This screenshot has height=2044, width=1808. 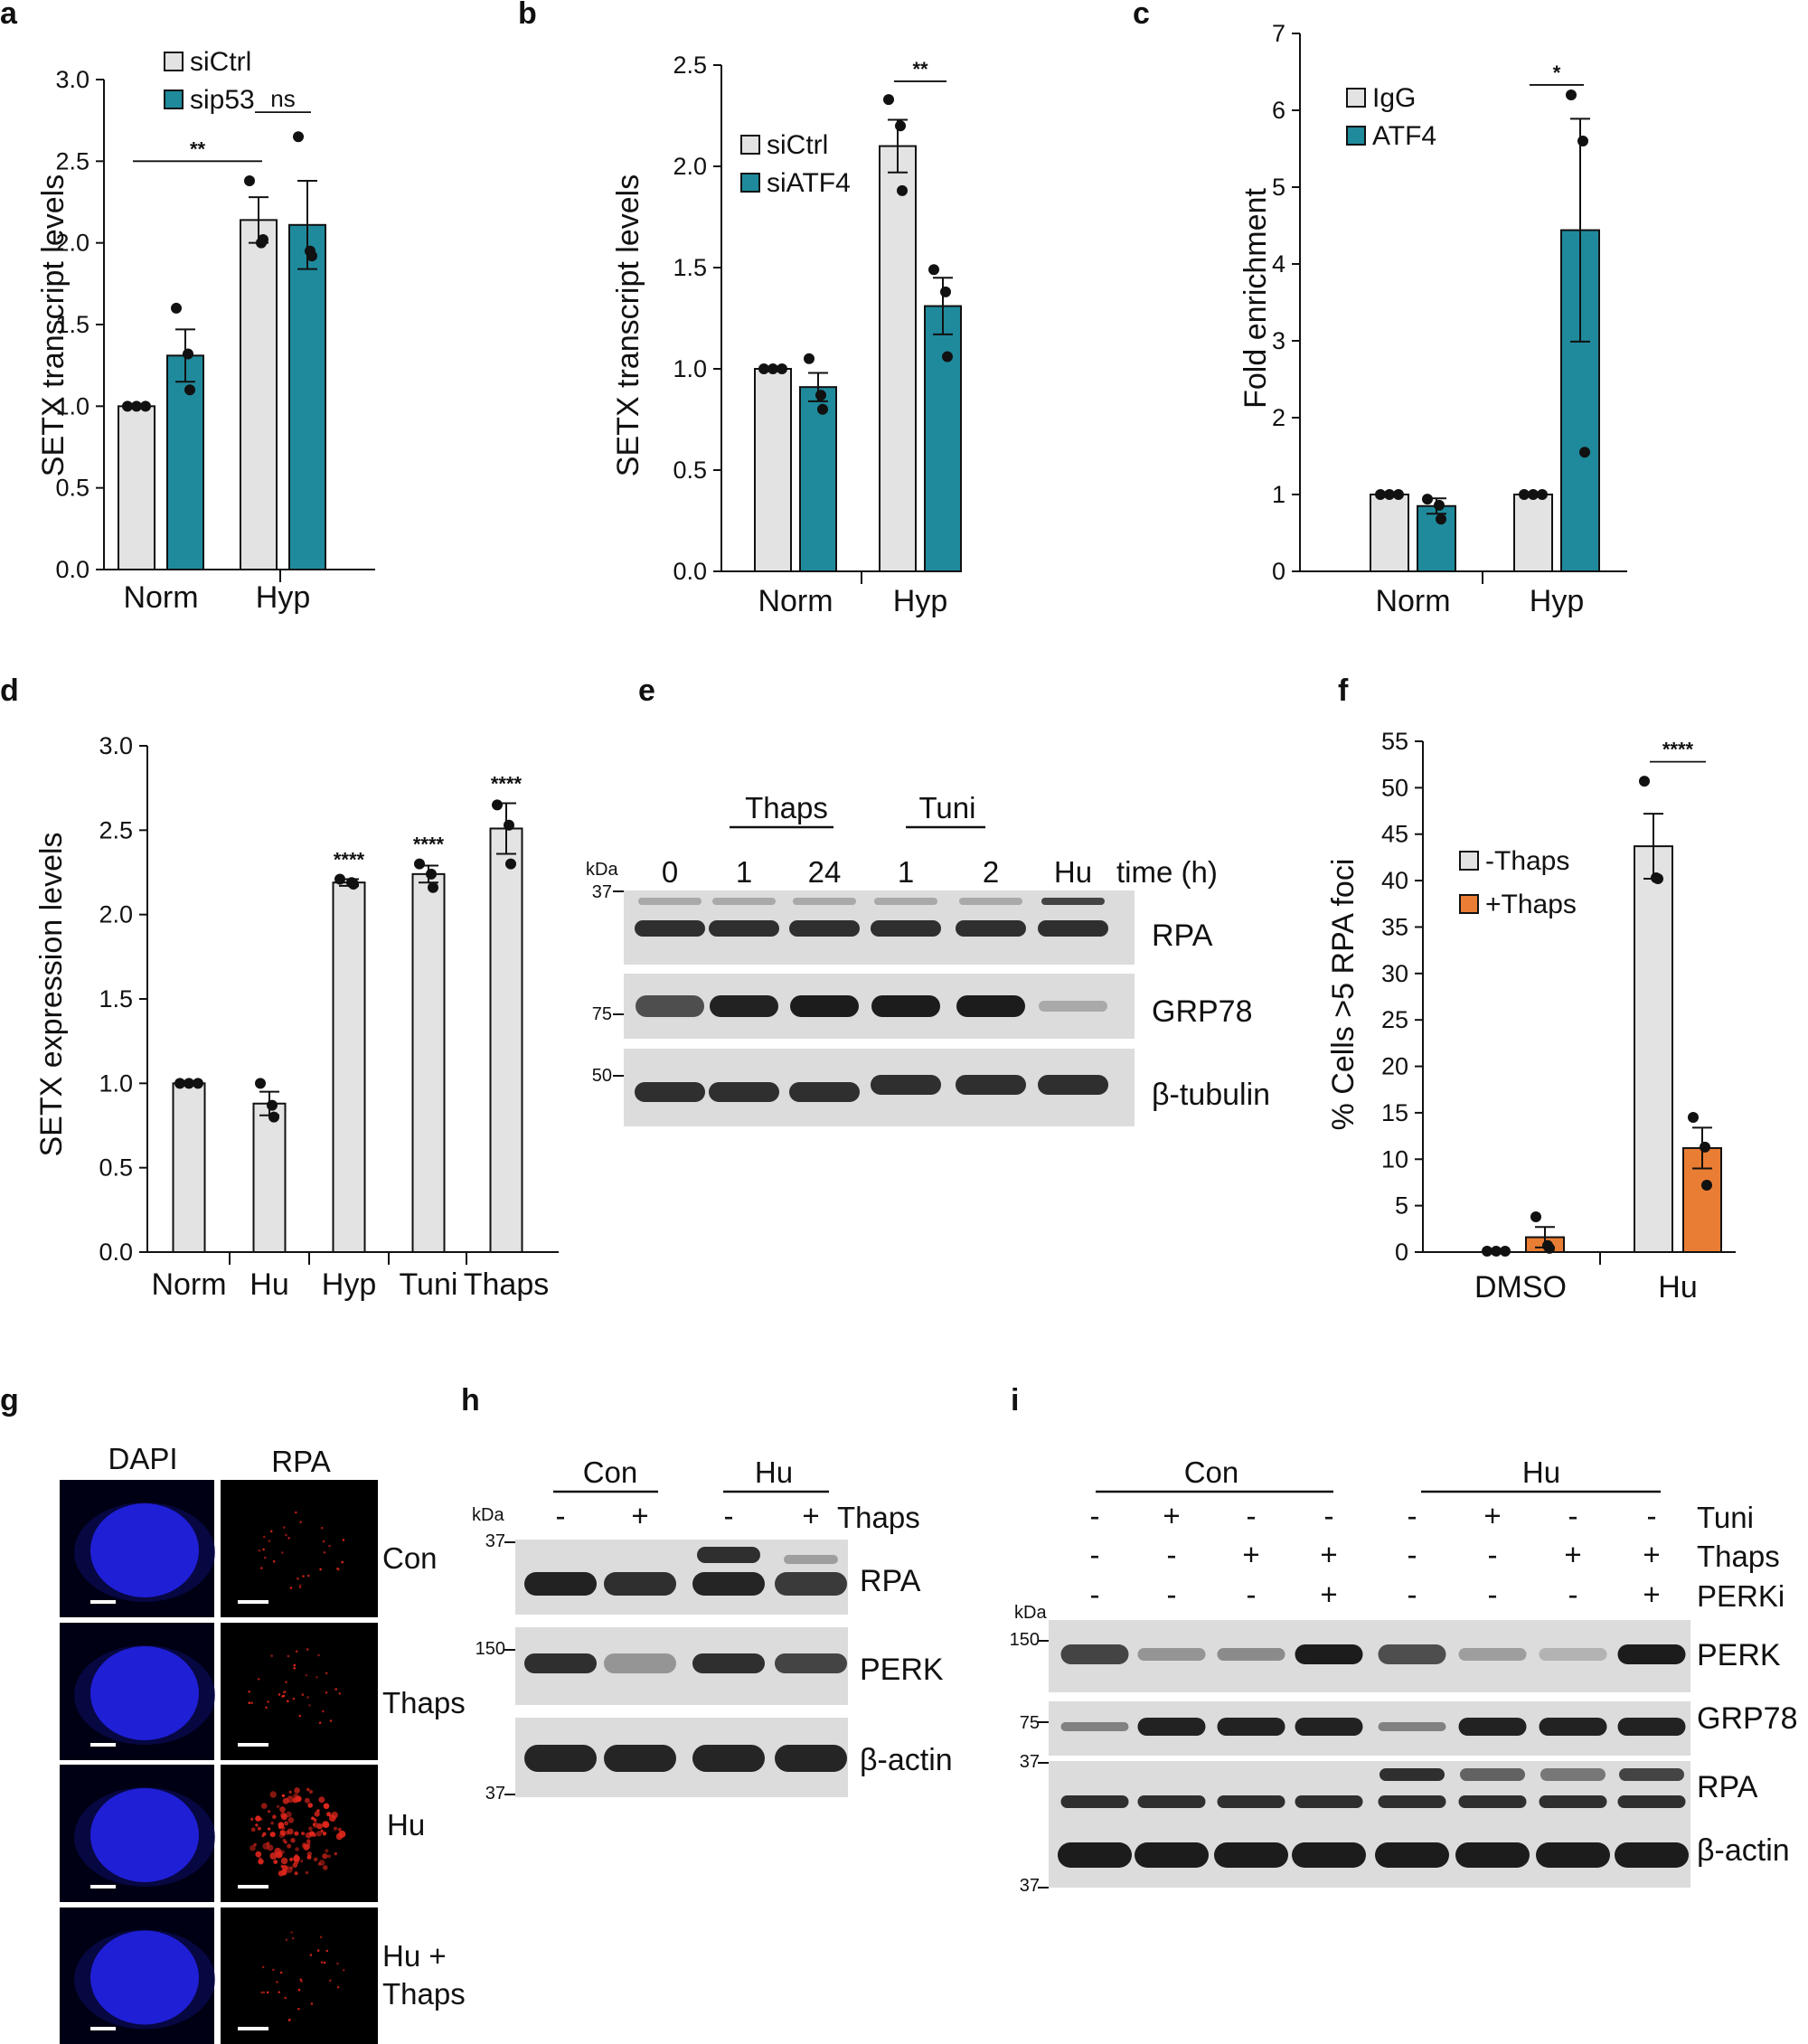 What do you see at coordinates (1141, 16) in the screenshot?
I see `panel-label-c: c` at bounding box center [1141, 16].